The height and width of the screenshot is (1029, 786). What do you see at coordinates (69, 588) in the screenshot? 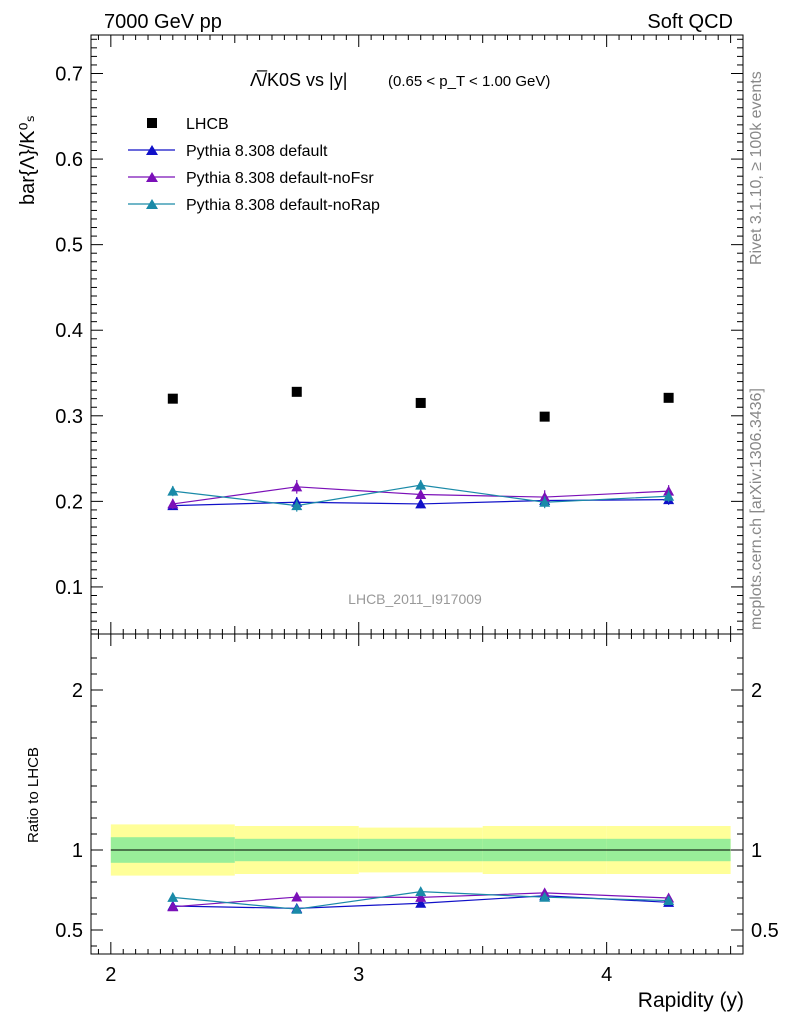
I see `main-y-tick-label: 0.1` at bounding box center [69, 588].